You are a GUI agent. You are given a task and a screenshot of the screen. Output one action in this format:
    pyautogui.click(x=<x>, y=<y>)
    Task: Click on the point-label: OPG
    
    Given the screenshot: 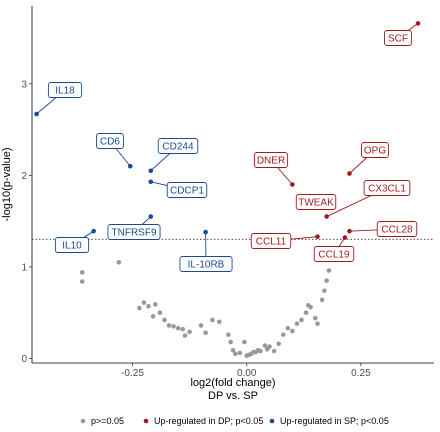 What is the action you would take?
    pyautogui.click(x=375, y=151)
    